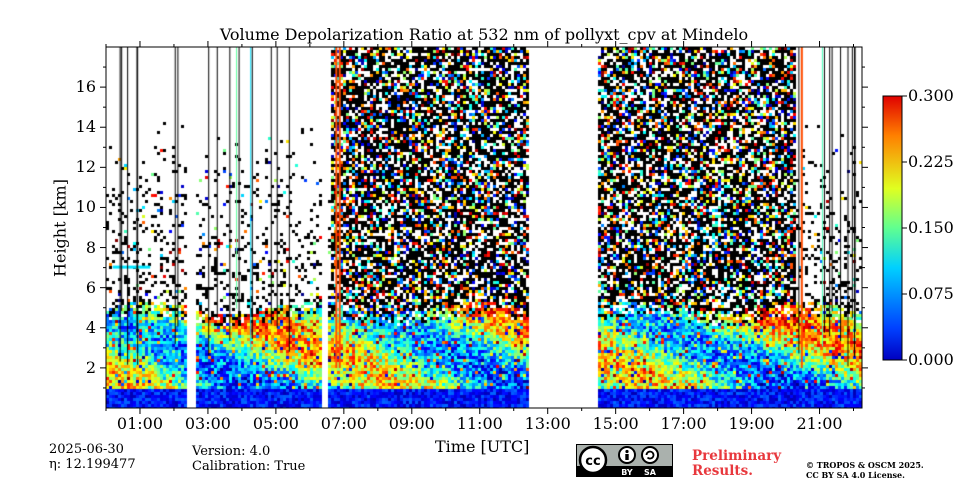 Image resolution: width=960 pixels, height=480 pixels. Describe the element at coordinates (650, 455) in the screenshot. I see `sa-icon` at that location.